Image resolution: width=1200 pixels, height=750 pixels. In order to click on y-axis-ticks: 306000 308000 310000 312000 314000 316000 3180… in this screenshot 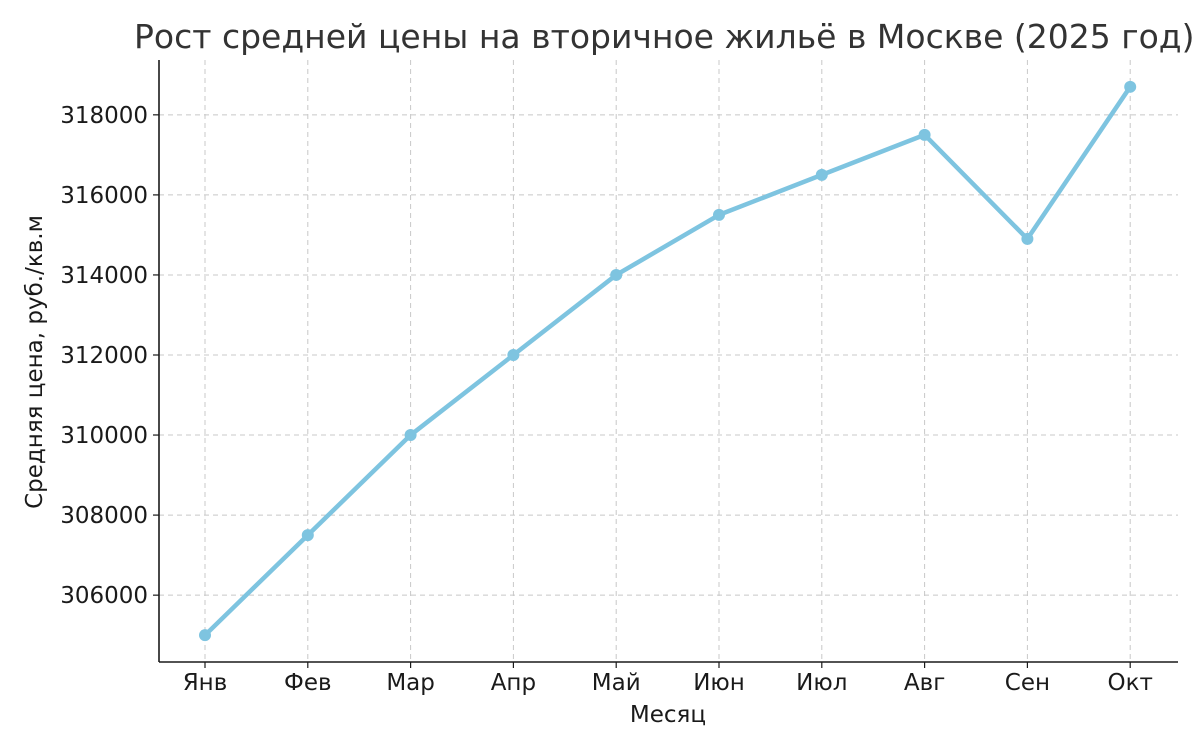, I will do `click(109, 356)`.